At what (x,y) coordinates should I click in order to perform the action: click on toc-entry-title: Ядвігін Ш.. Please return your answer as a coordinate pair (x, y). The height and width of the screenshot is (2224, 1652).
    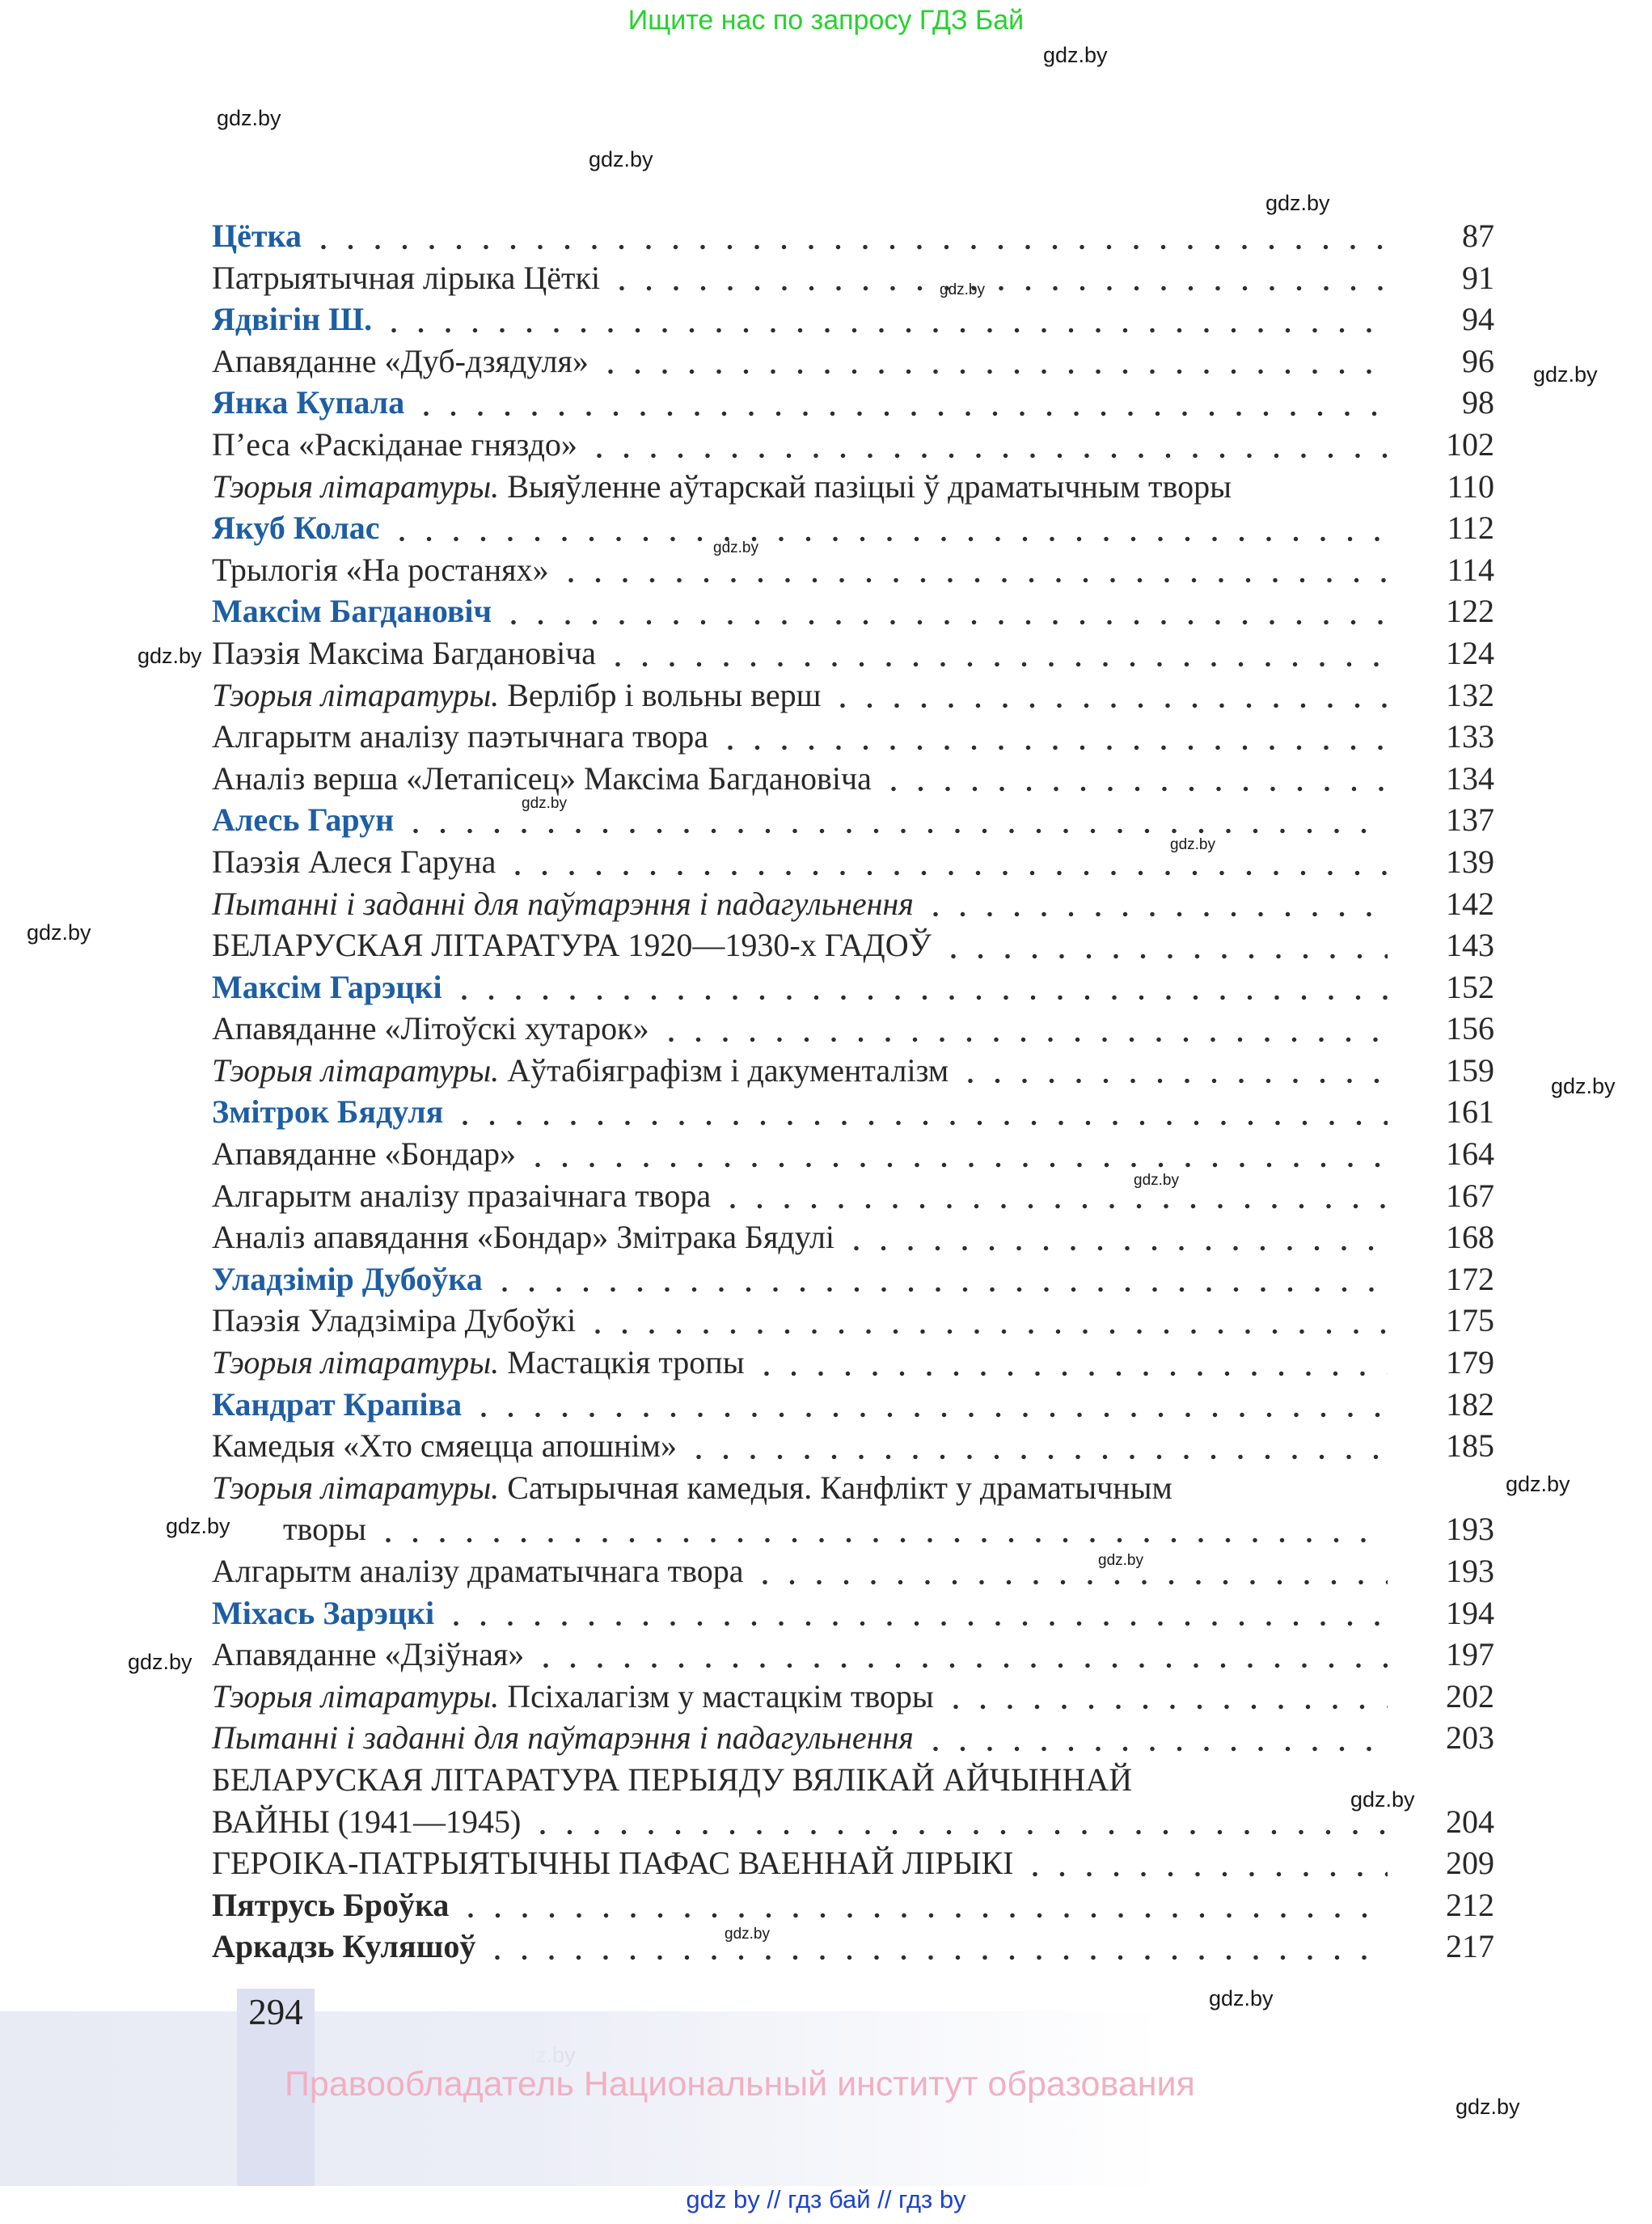
    Looking at the image, I should click on (292, 319).